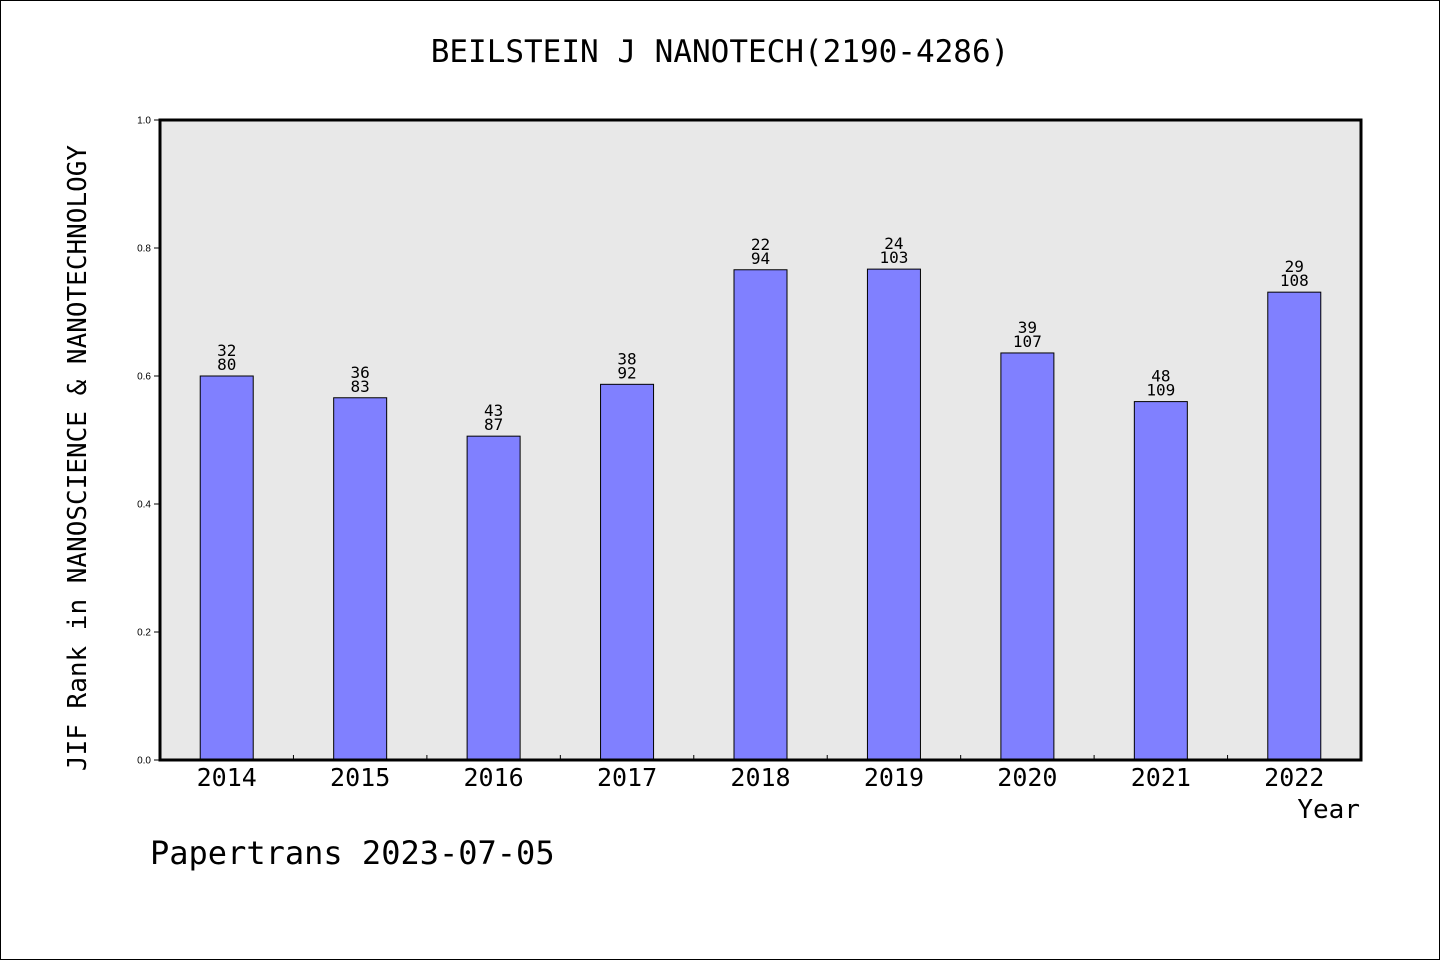 The image size is (1440, 960). Describe the element at coordinates (1328, 810) in the screenshot. I see `x-axis-label: Year` at that location.